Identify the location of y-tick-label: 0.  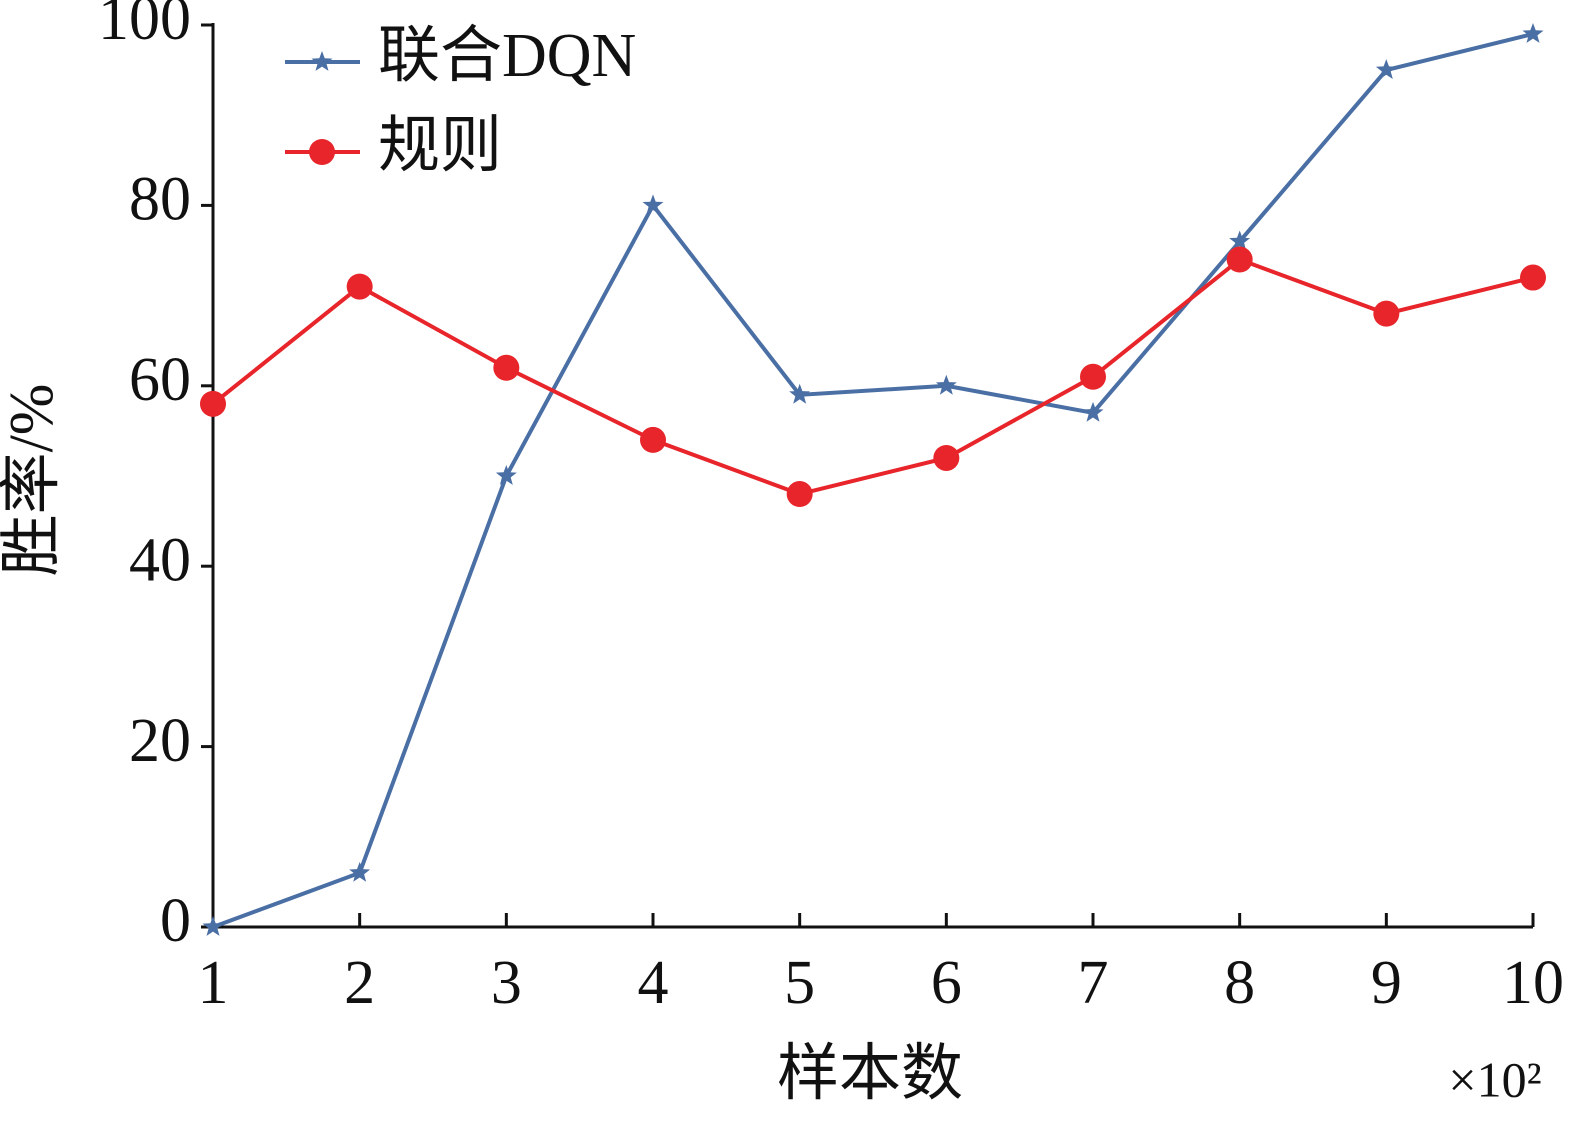
(175, 921).